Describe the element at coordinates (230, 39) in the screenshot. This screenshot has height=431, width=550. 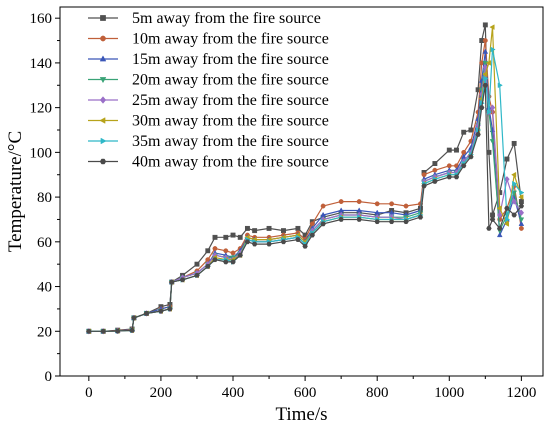
I see `legend-label: 10m away from the fire source` at that location.